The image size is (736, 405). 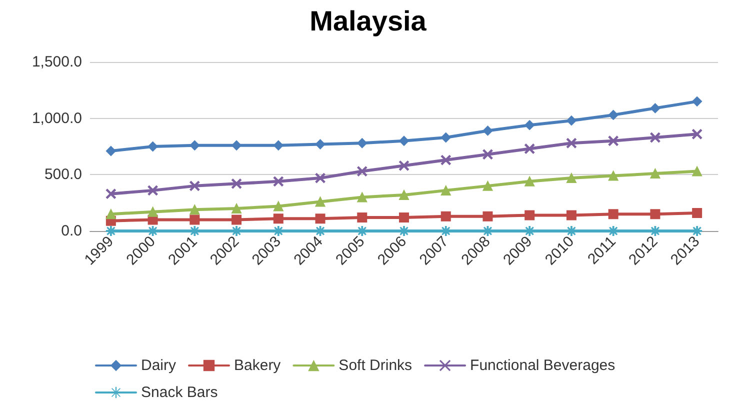 What do you see at coordinates (258, 365) in the screenshot?
I see `legend-label: Bakery` at bounding box center [258, 365].